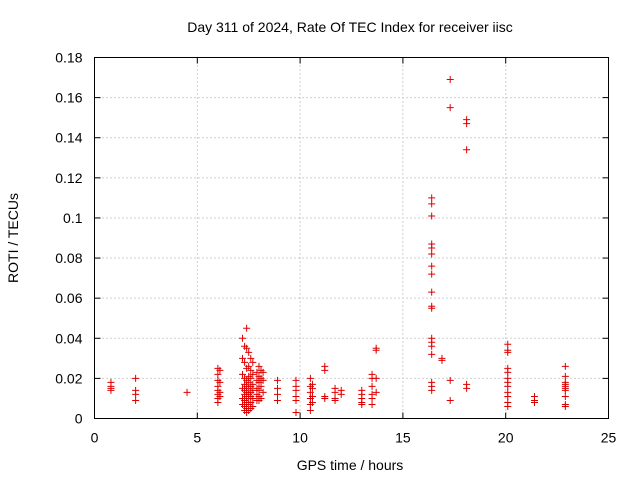 Image resolution: width=640 pixels, height=480 pixels. Describe the element at coordinates (68, 378) in the screenshot. I see `y-tick-label: 0.02` at that location.